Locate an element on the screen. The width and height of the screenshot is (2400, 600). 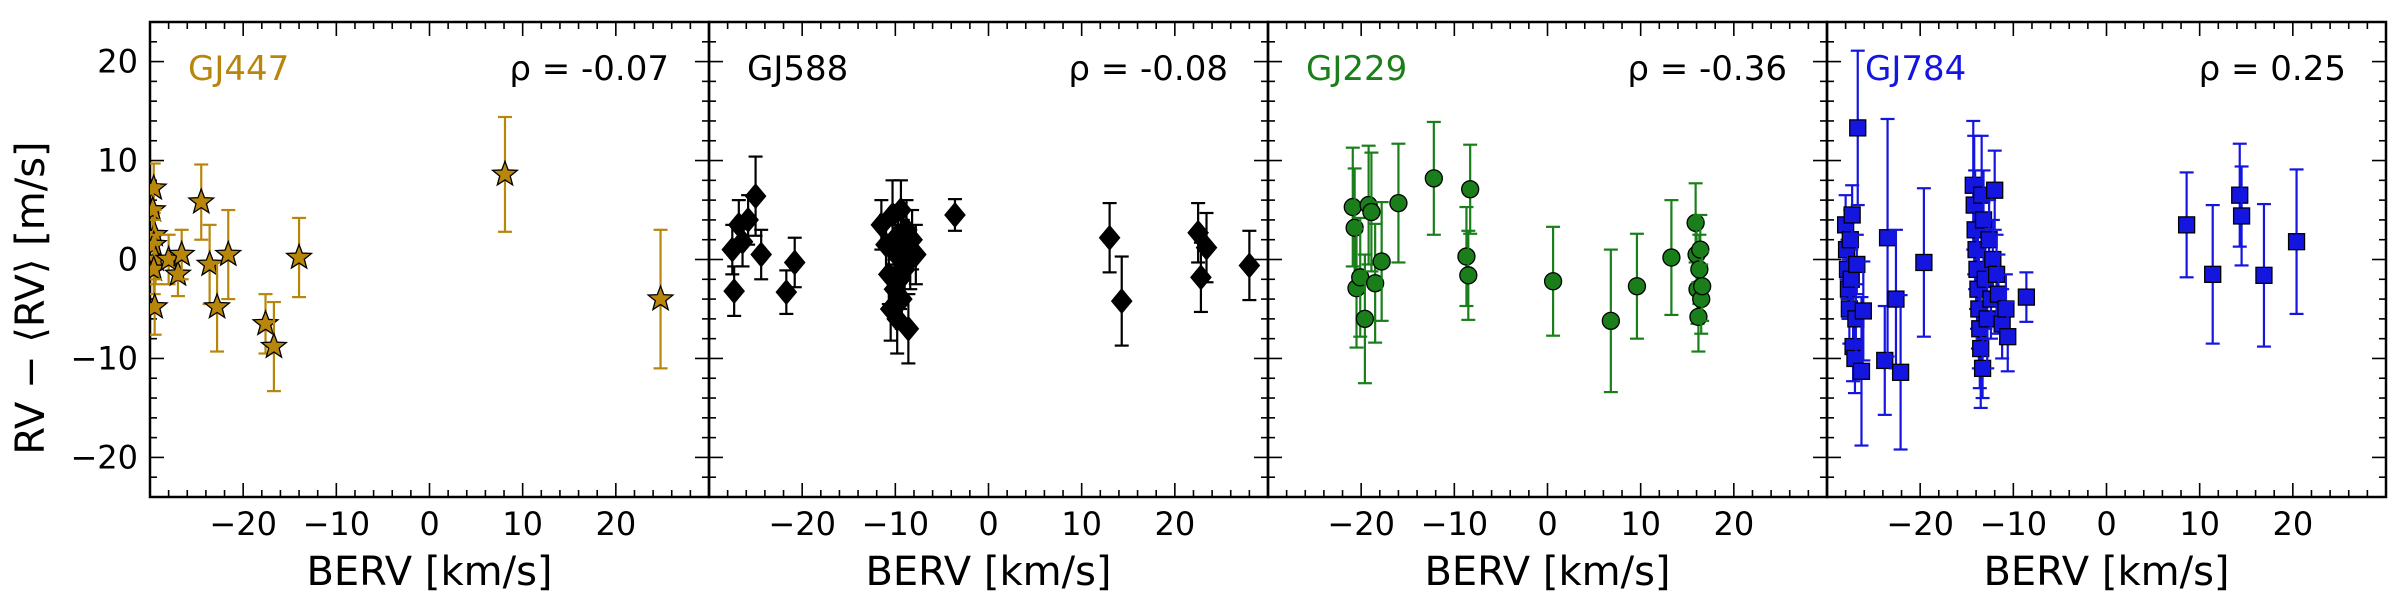
y-tick-label: −20 is located at coordinates (104, 457).